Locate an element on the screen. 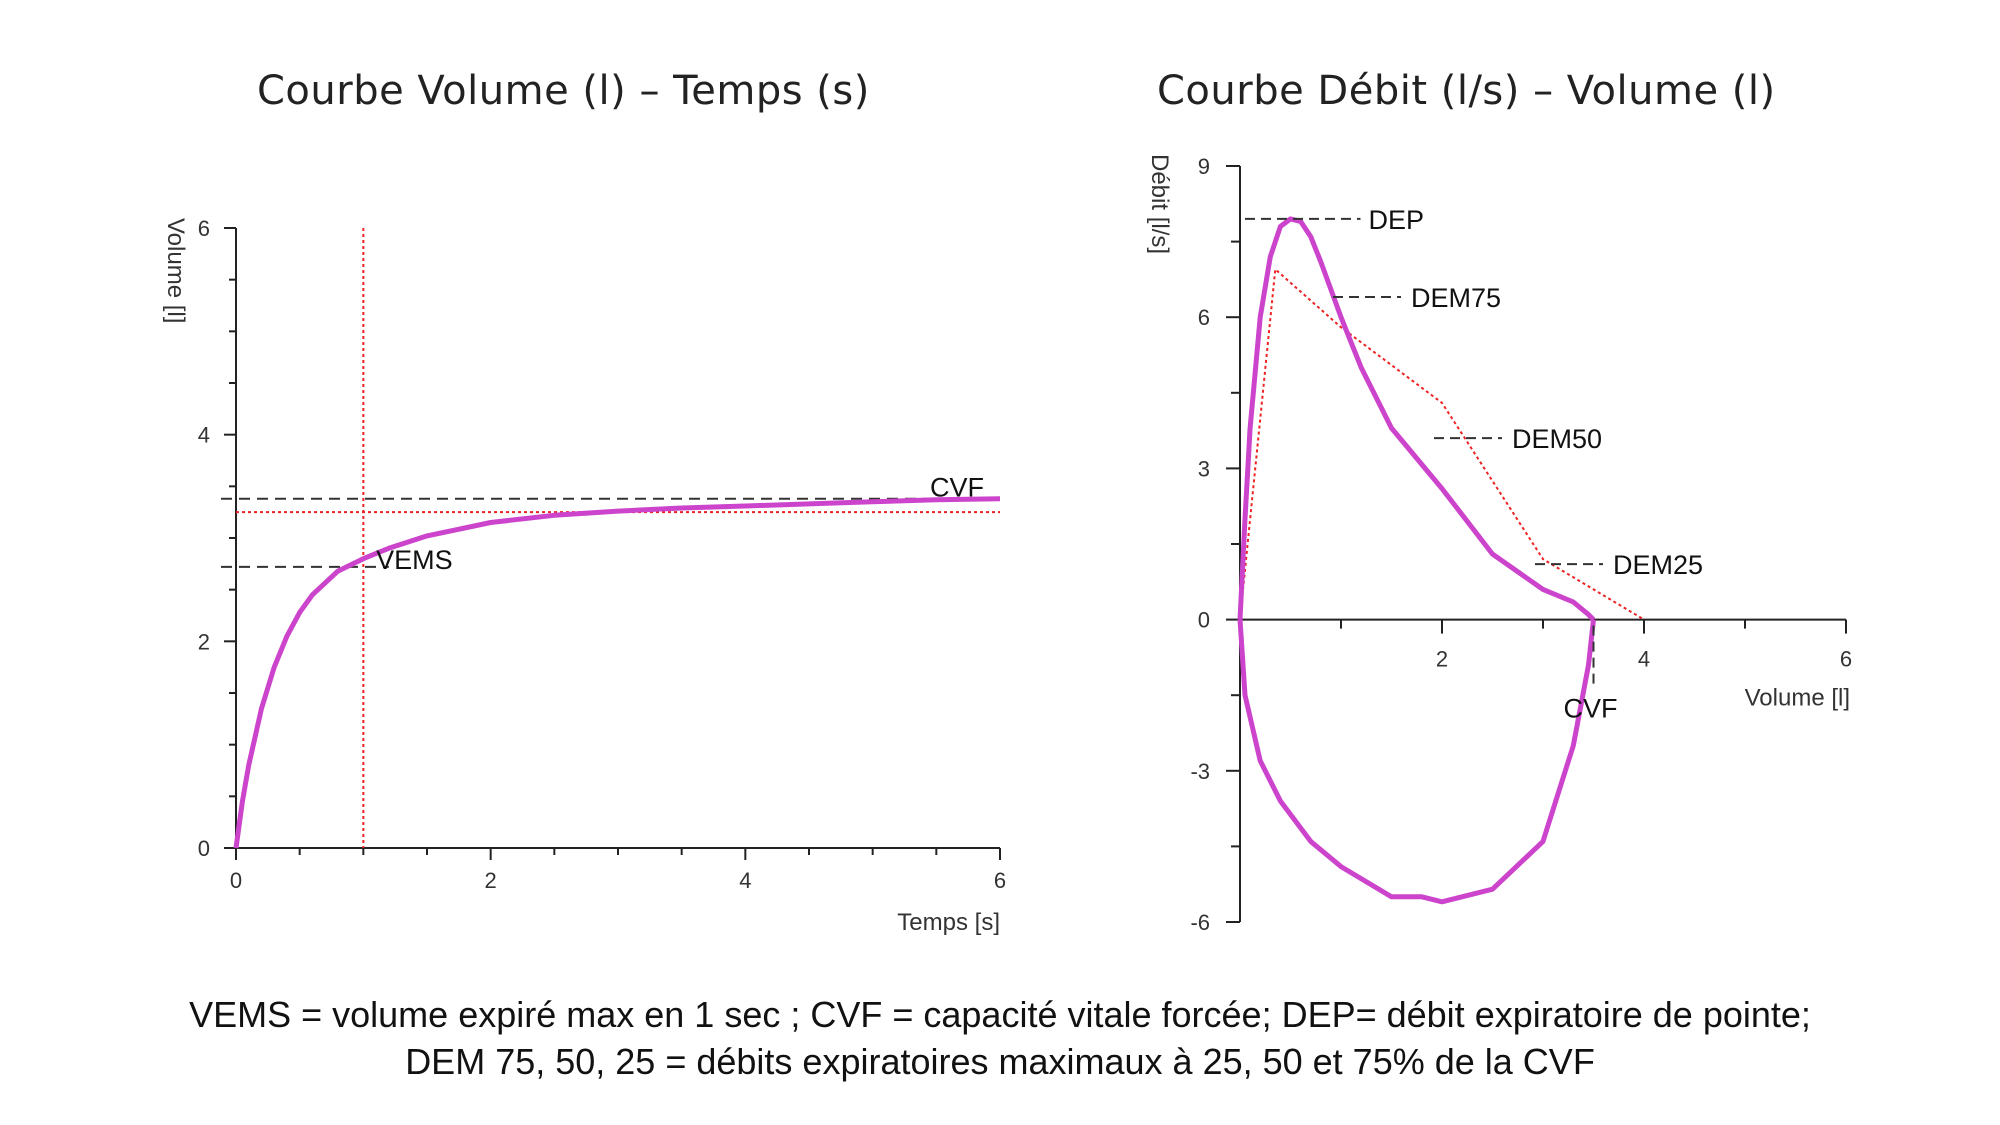 This screenshot has width=2000, height=1125. right-x-axis-label: Volume [l] is located at coordinates (1797, 698).